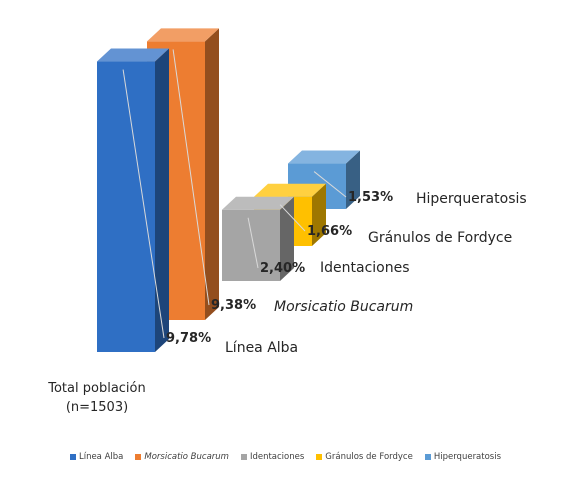  Describe the element at coordinates (186, 457) in the screenshot. I see `legend-label: Morsicatio Bucarum` at that location.